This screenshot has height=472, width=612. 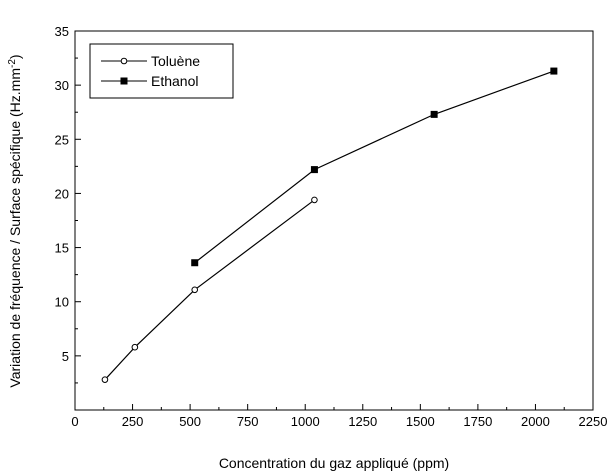 What do you see at coordinates (334, 463) in the screenshot?
I see `x-axis-title: Concentration du gaz appliqué (ppm)` at bounding box center [334, 463].